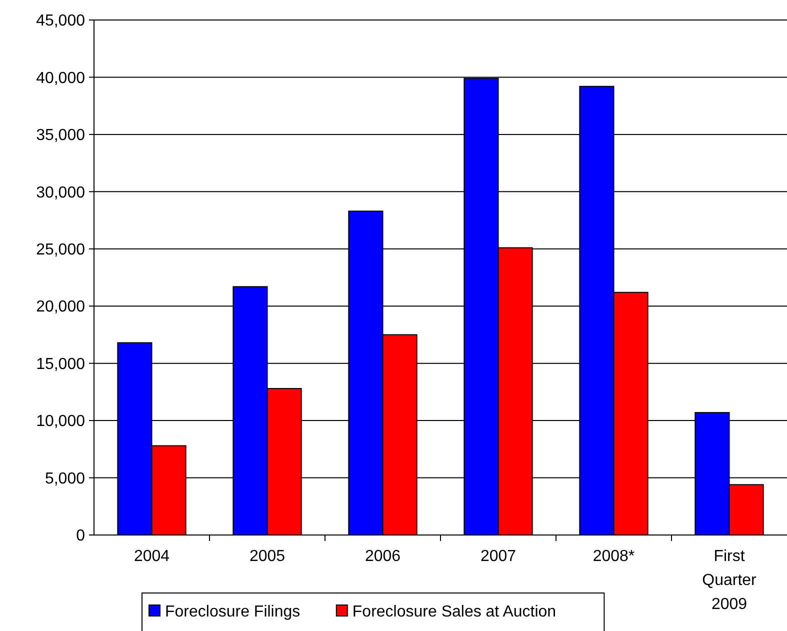 Image resolution: width=787 pixels, height=631 pixels. Describe the element at coordinates (498, 556) in the screenshot. I see `x-tick-label: 2007` at that location.